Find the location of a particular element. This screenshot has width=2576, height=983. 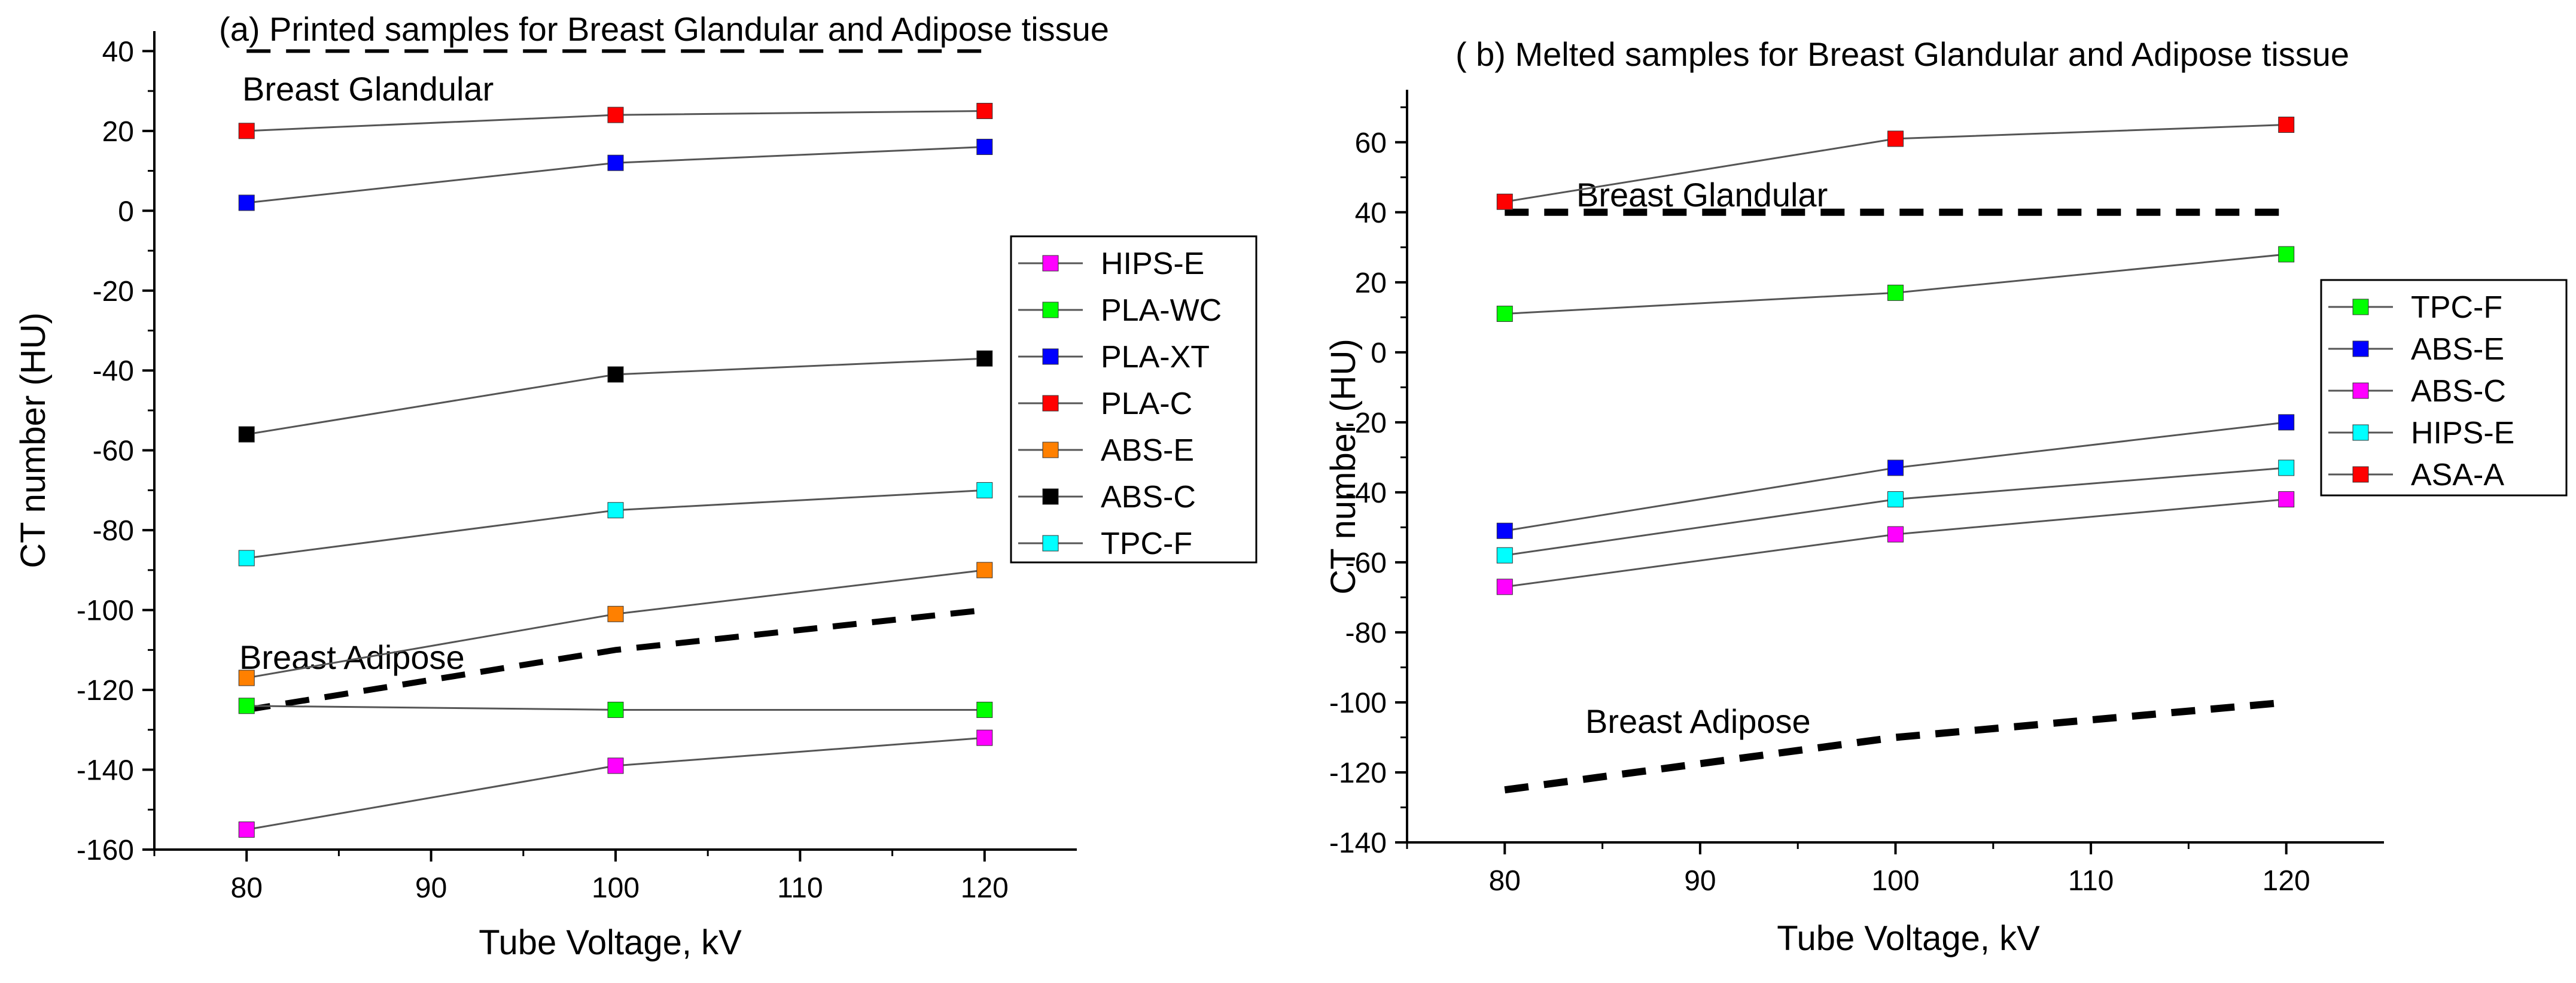

y-tick-label: -160 is located at coordinates (105, 850).